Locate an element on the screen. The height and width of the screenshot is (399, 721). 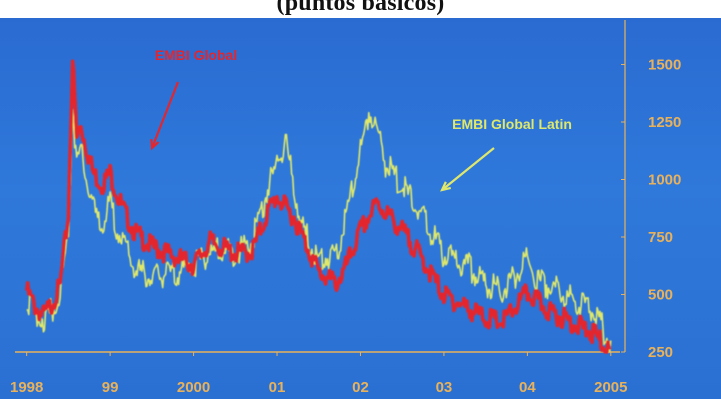
y-tick-label: 1000 is located at coordinates (664, 180).